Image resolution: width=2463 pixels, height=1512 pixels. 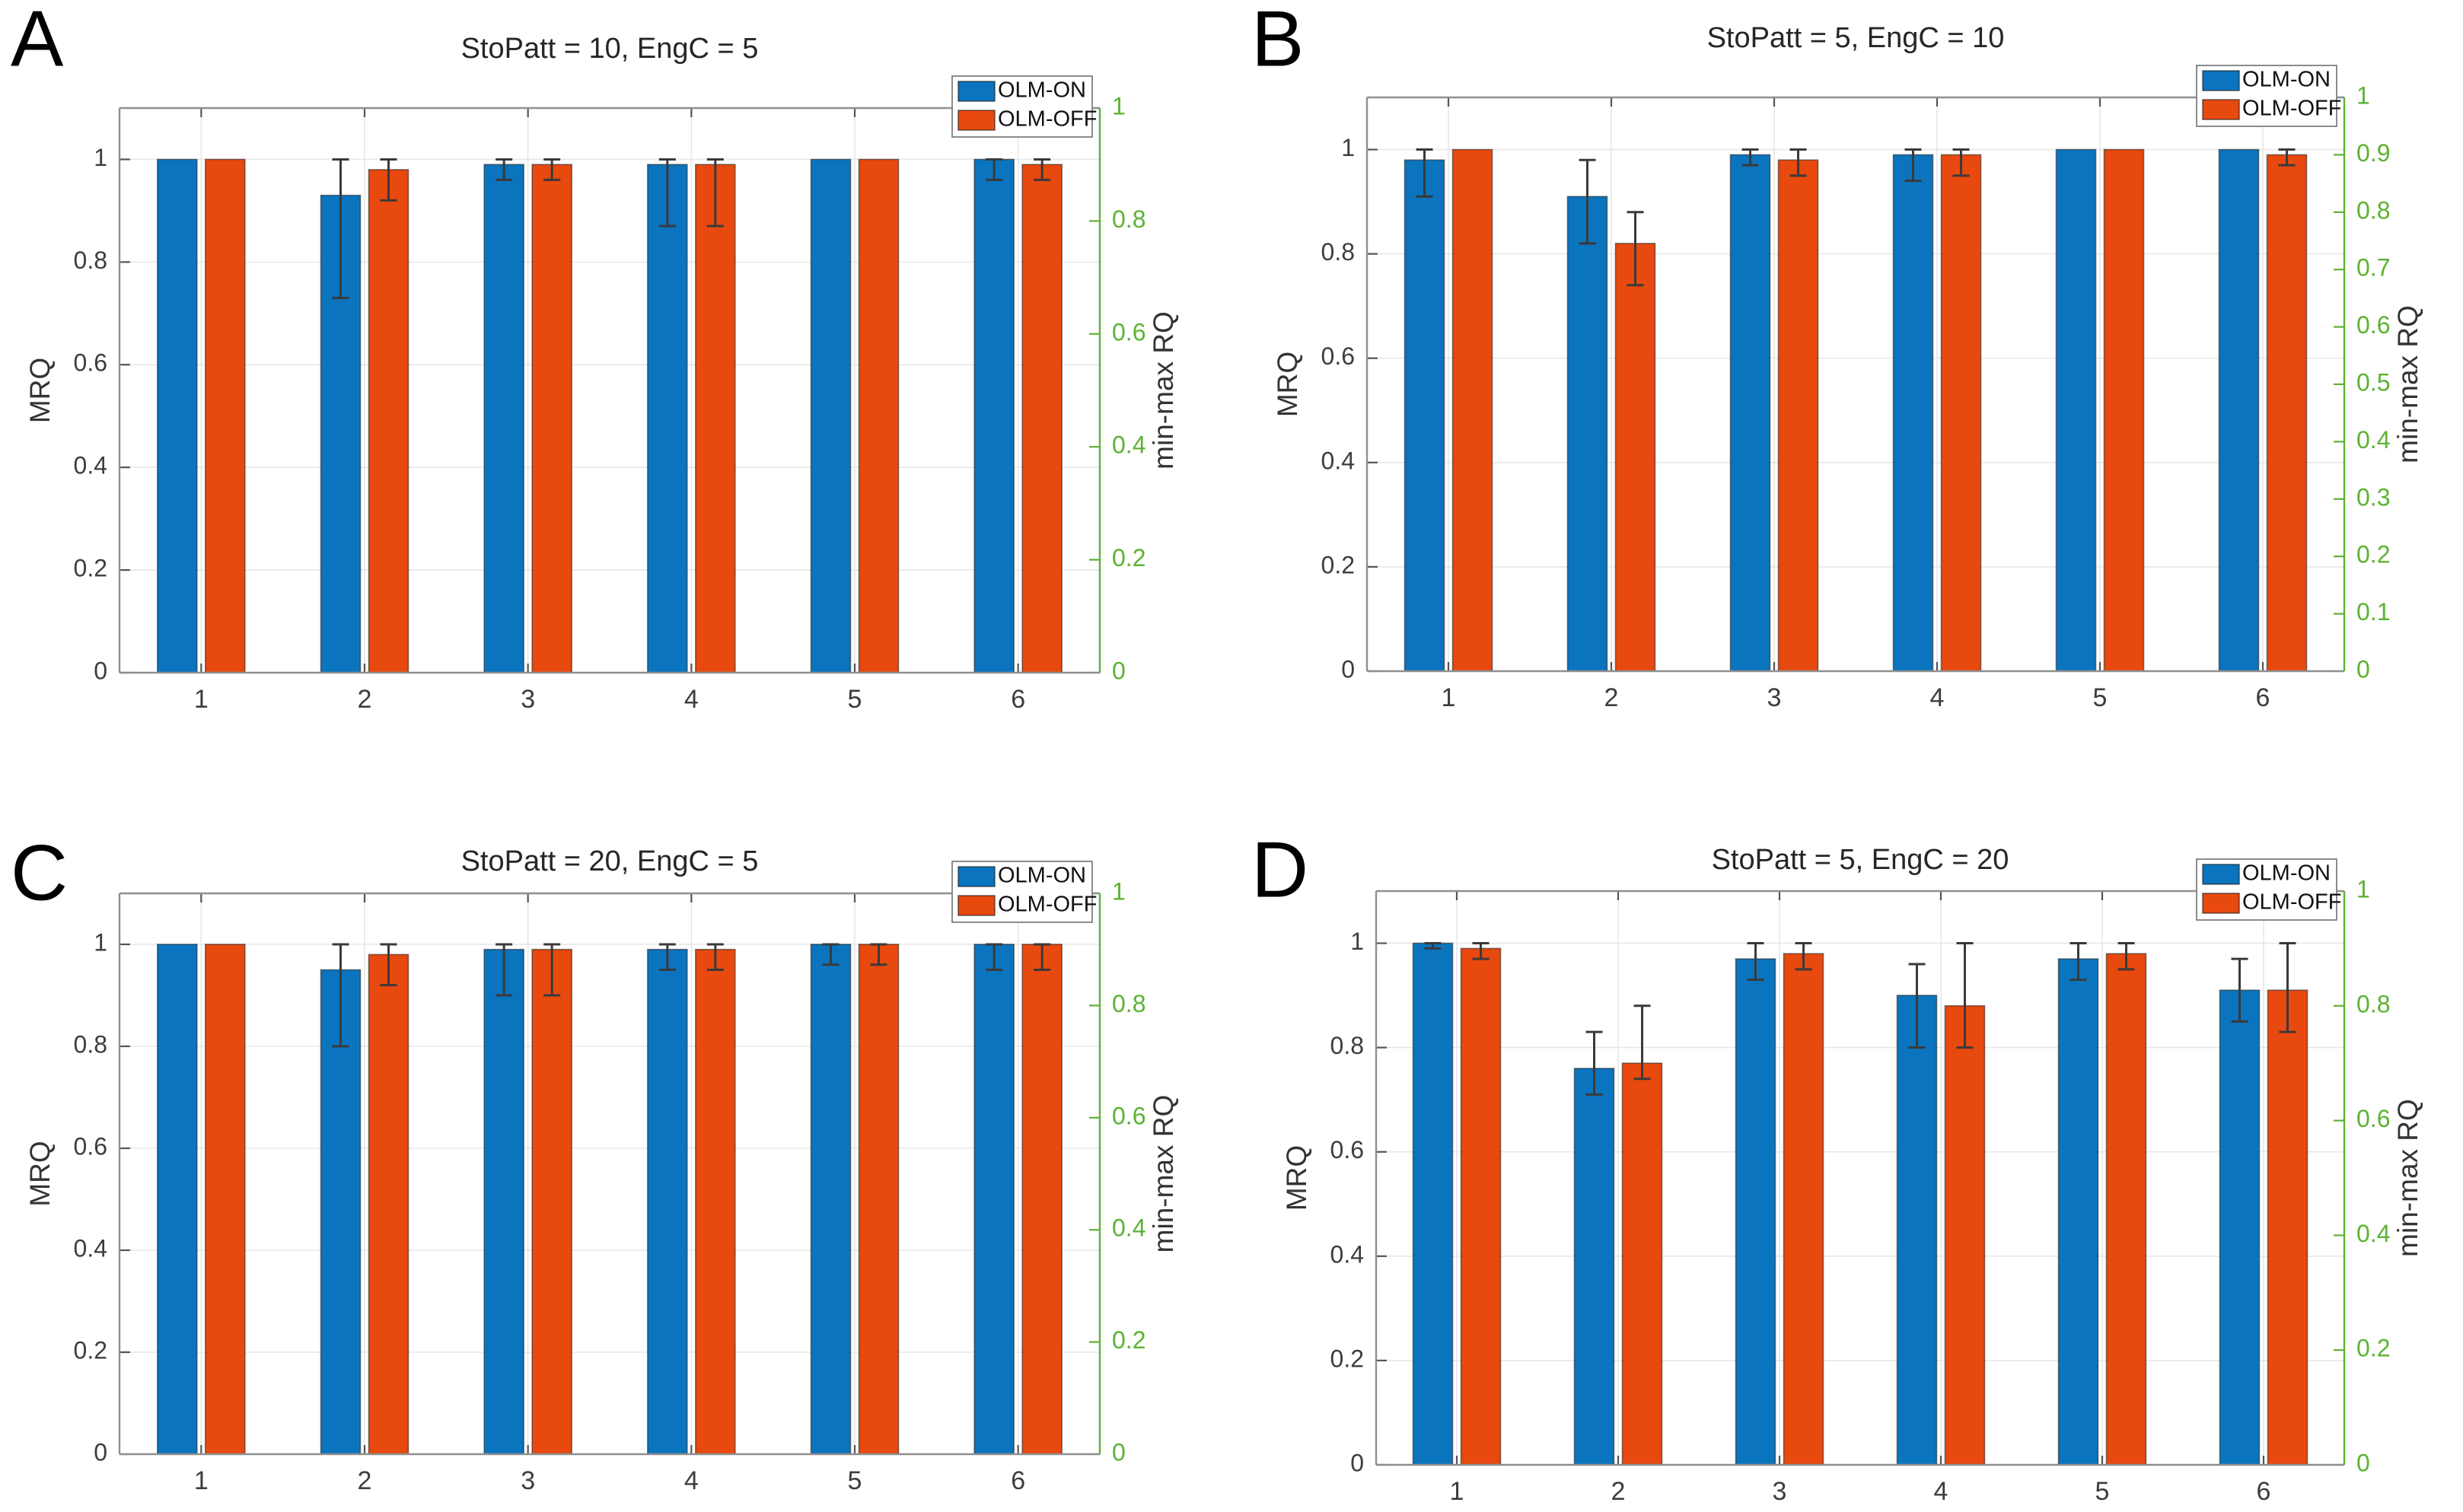 What do you see at coordinates (37, 41) in the screenshot?
I see `panel-letter: A` at bounding box center [37, 41].